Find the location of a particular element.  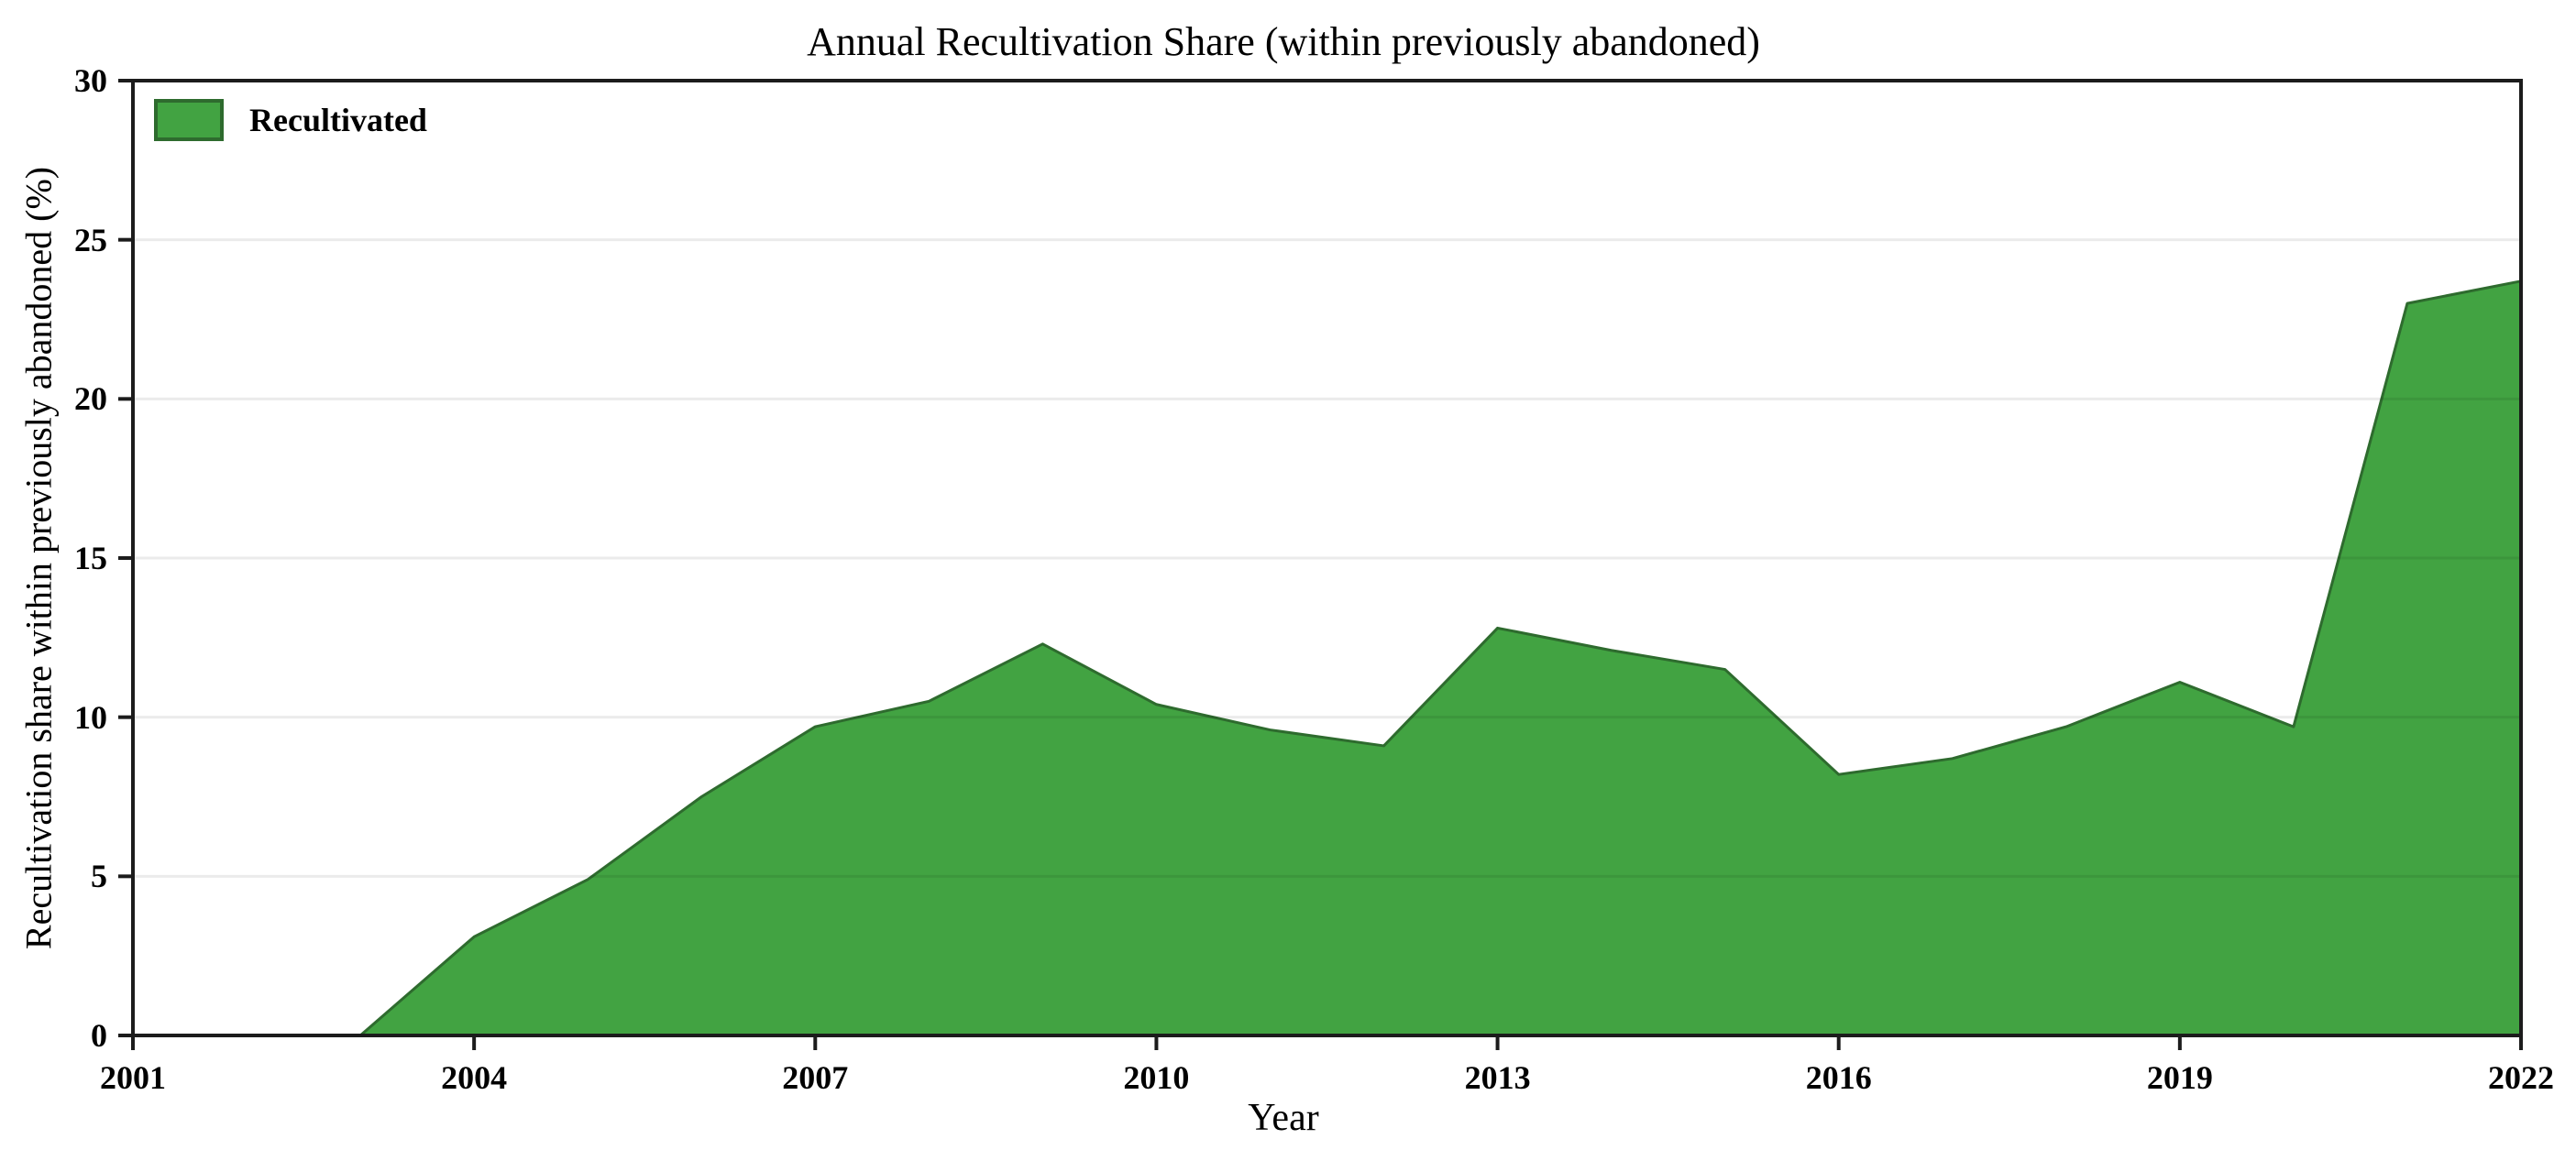

y-tick-label-25: 25 is located at coordinates (90, 239).